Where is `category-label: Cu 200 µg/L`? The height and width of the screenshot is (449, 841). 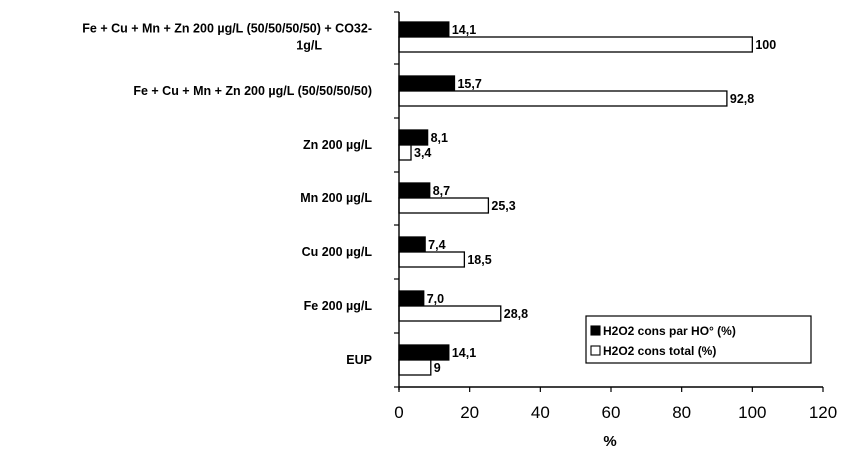
category-label: Cu 200 µg/L is located at coordinates (337, 252).